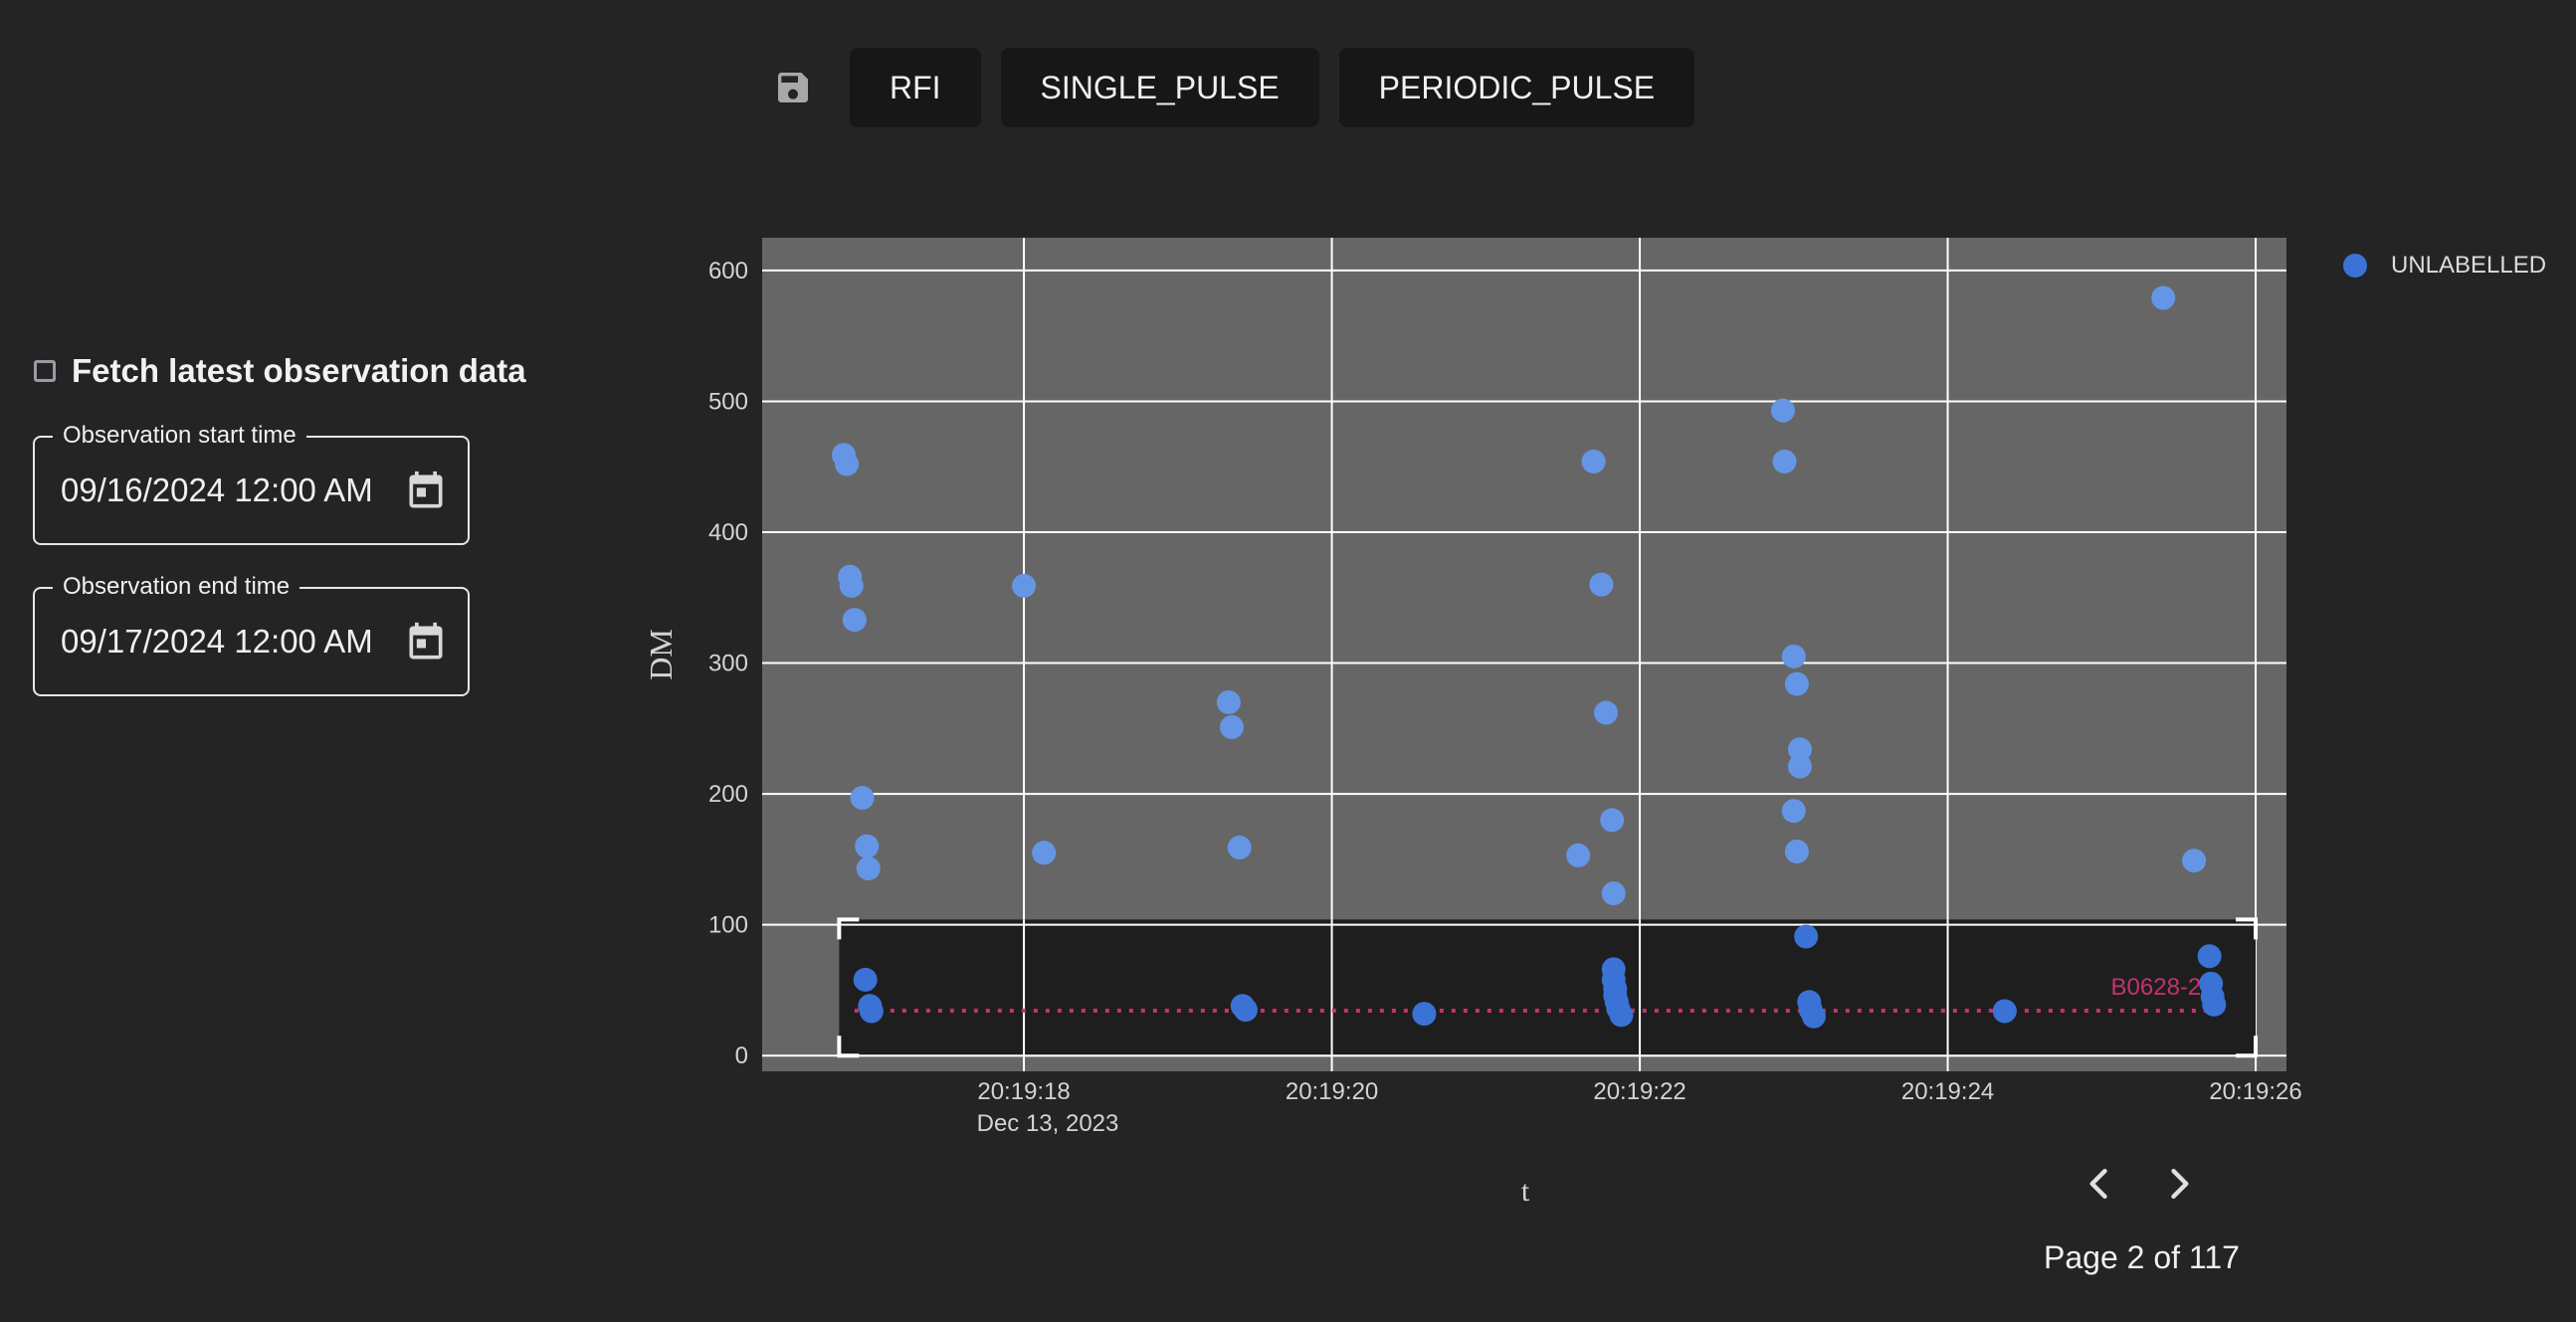 The width and height of the screenshot is (2576, 1322). I want to click on next-page-button, so click(2179, 1184).